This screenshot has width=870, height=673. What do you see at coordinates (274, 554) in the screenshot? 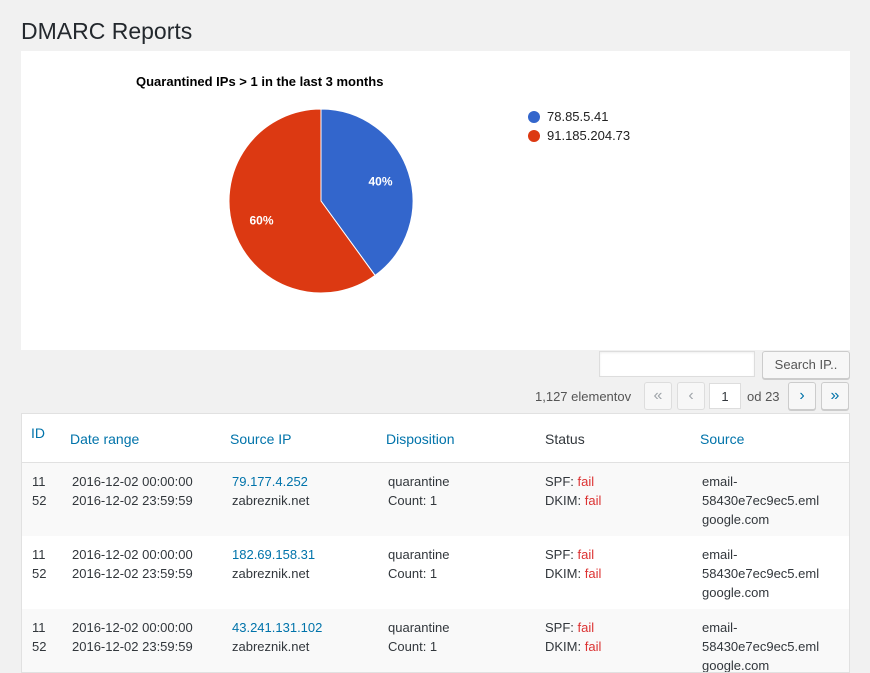
I see `source-ip-link: 182.69.158.31` at bounding box center [274, 554].